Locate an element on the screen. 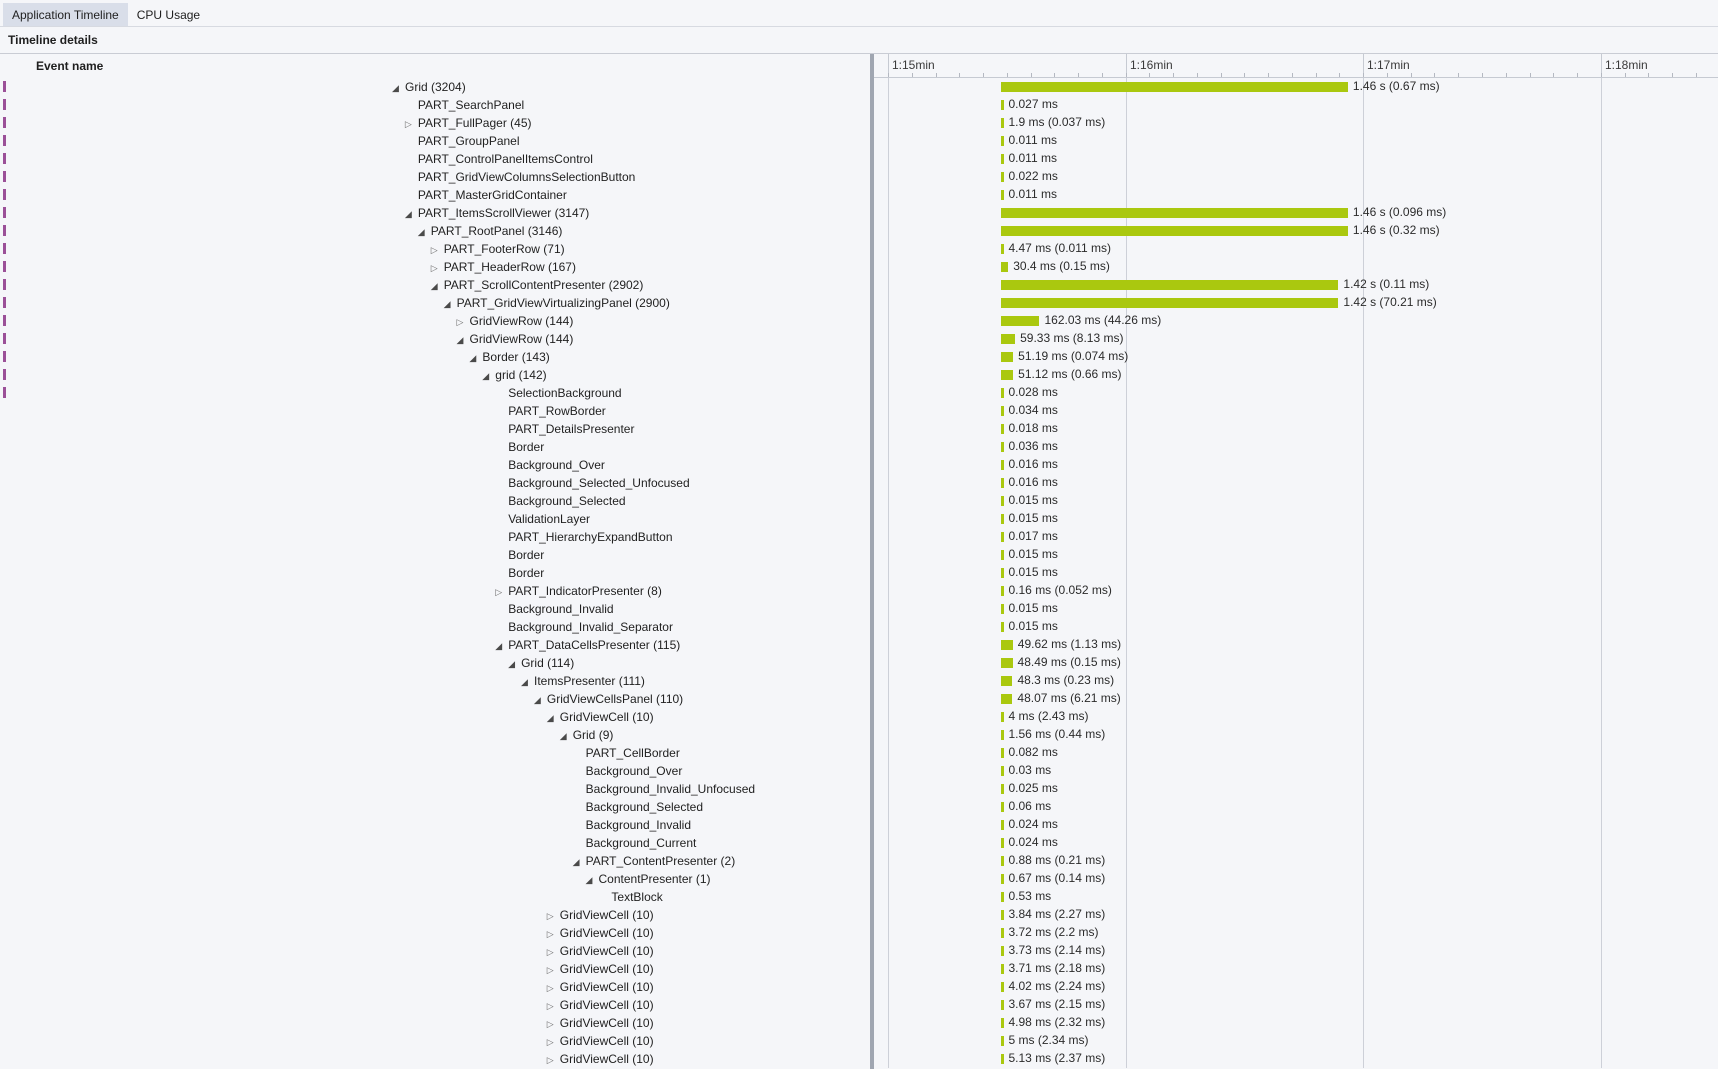  tab-application-timeline: Application Timeline is located at coordinates (65, 14).